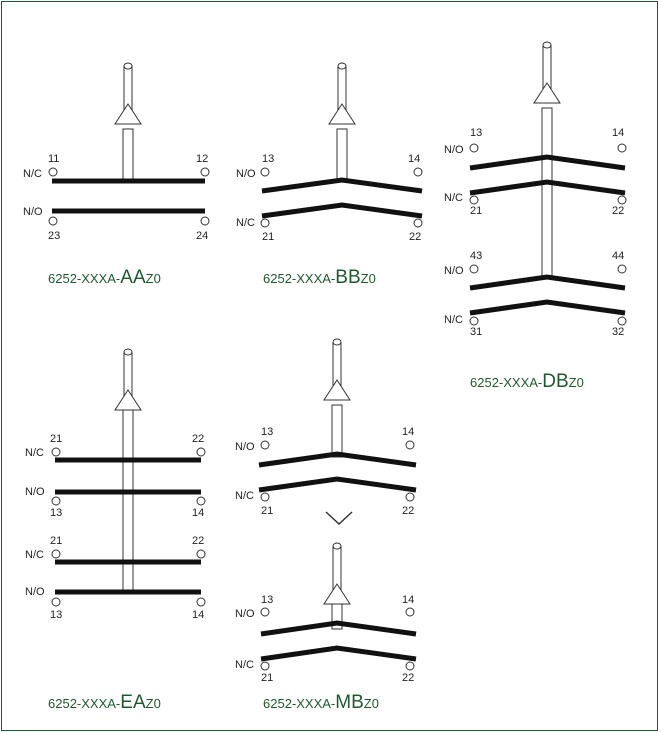  What do you see at coordinates (618, 256) in the screenshot?
I see `terminal-number: 44` at bounding box center [618, 256].